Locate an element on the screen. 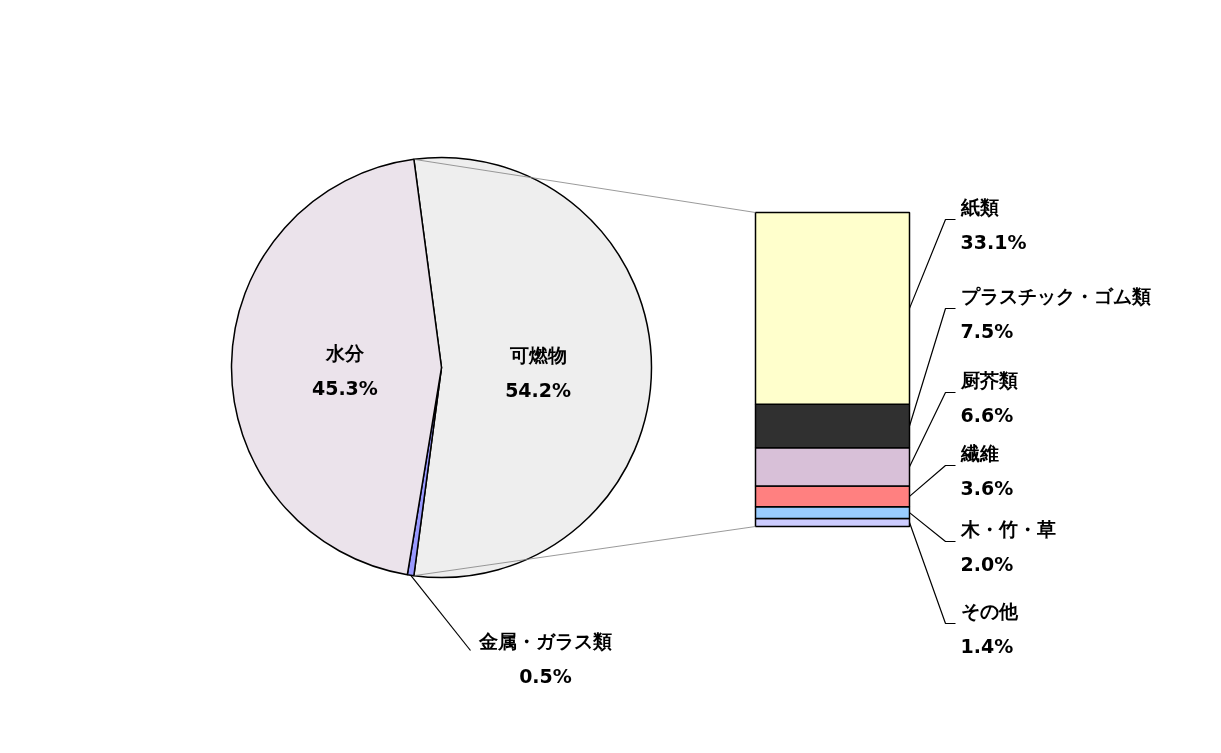 The image size is (1221, 753). slice-label: 可燃物 is located at coordinates (537, 354).